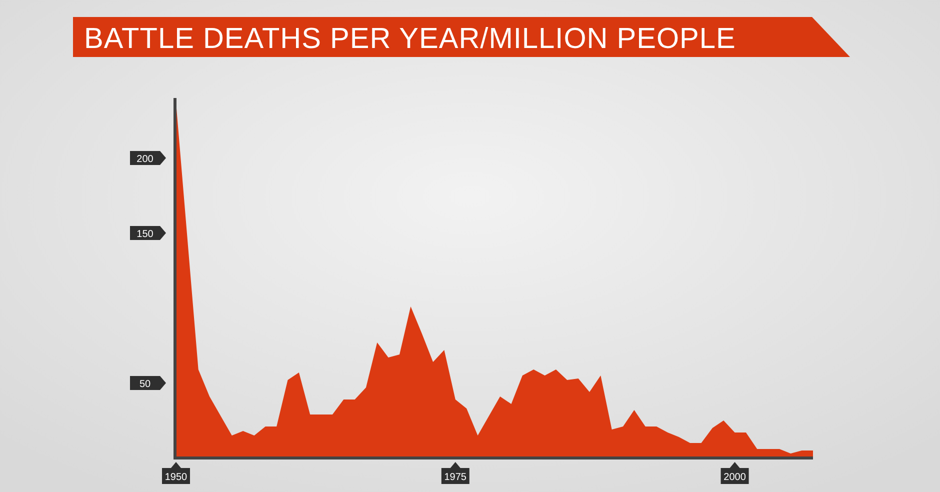  What do you see at coordinates (455, 477) in the screenshot?
I see `x-tick-label: 1975` at bounding box center [455, 477].